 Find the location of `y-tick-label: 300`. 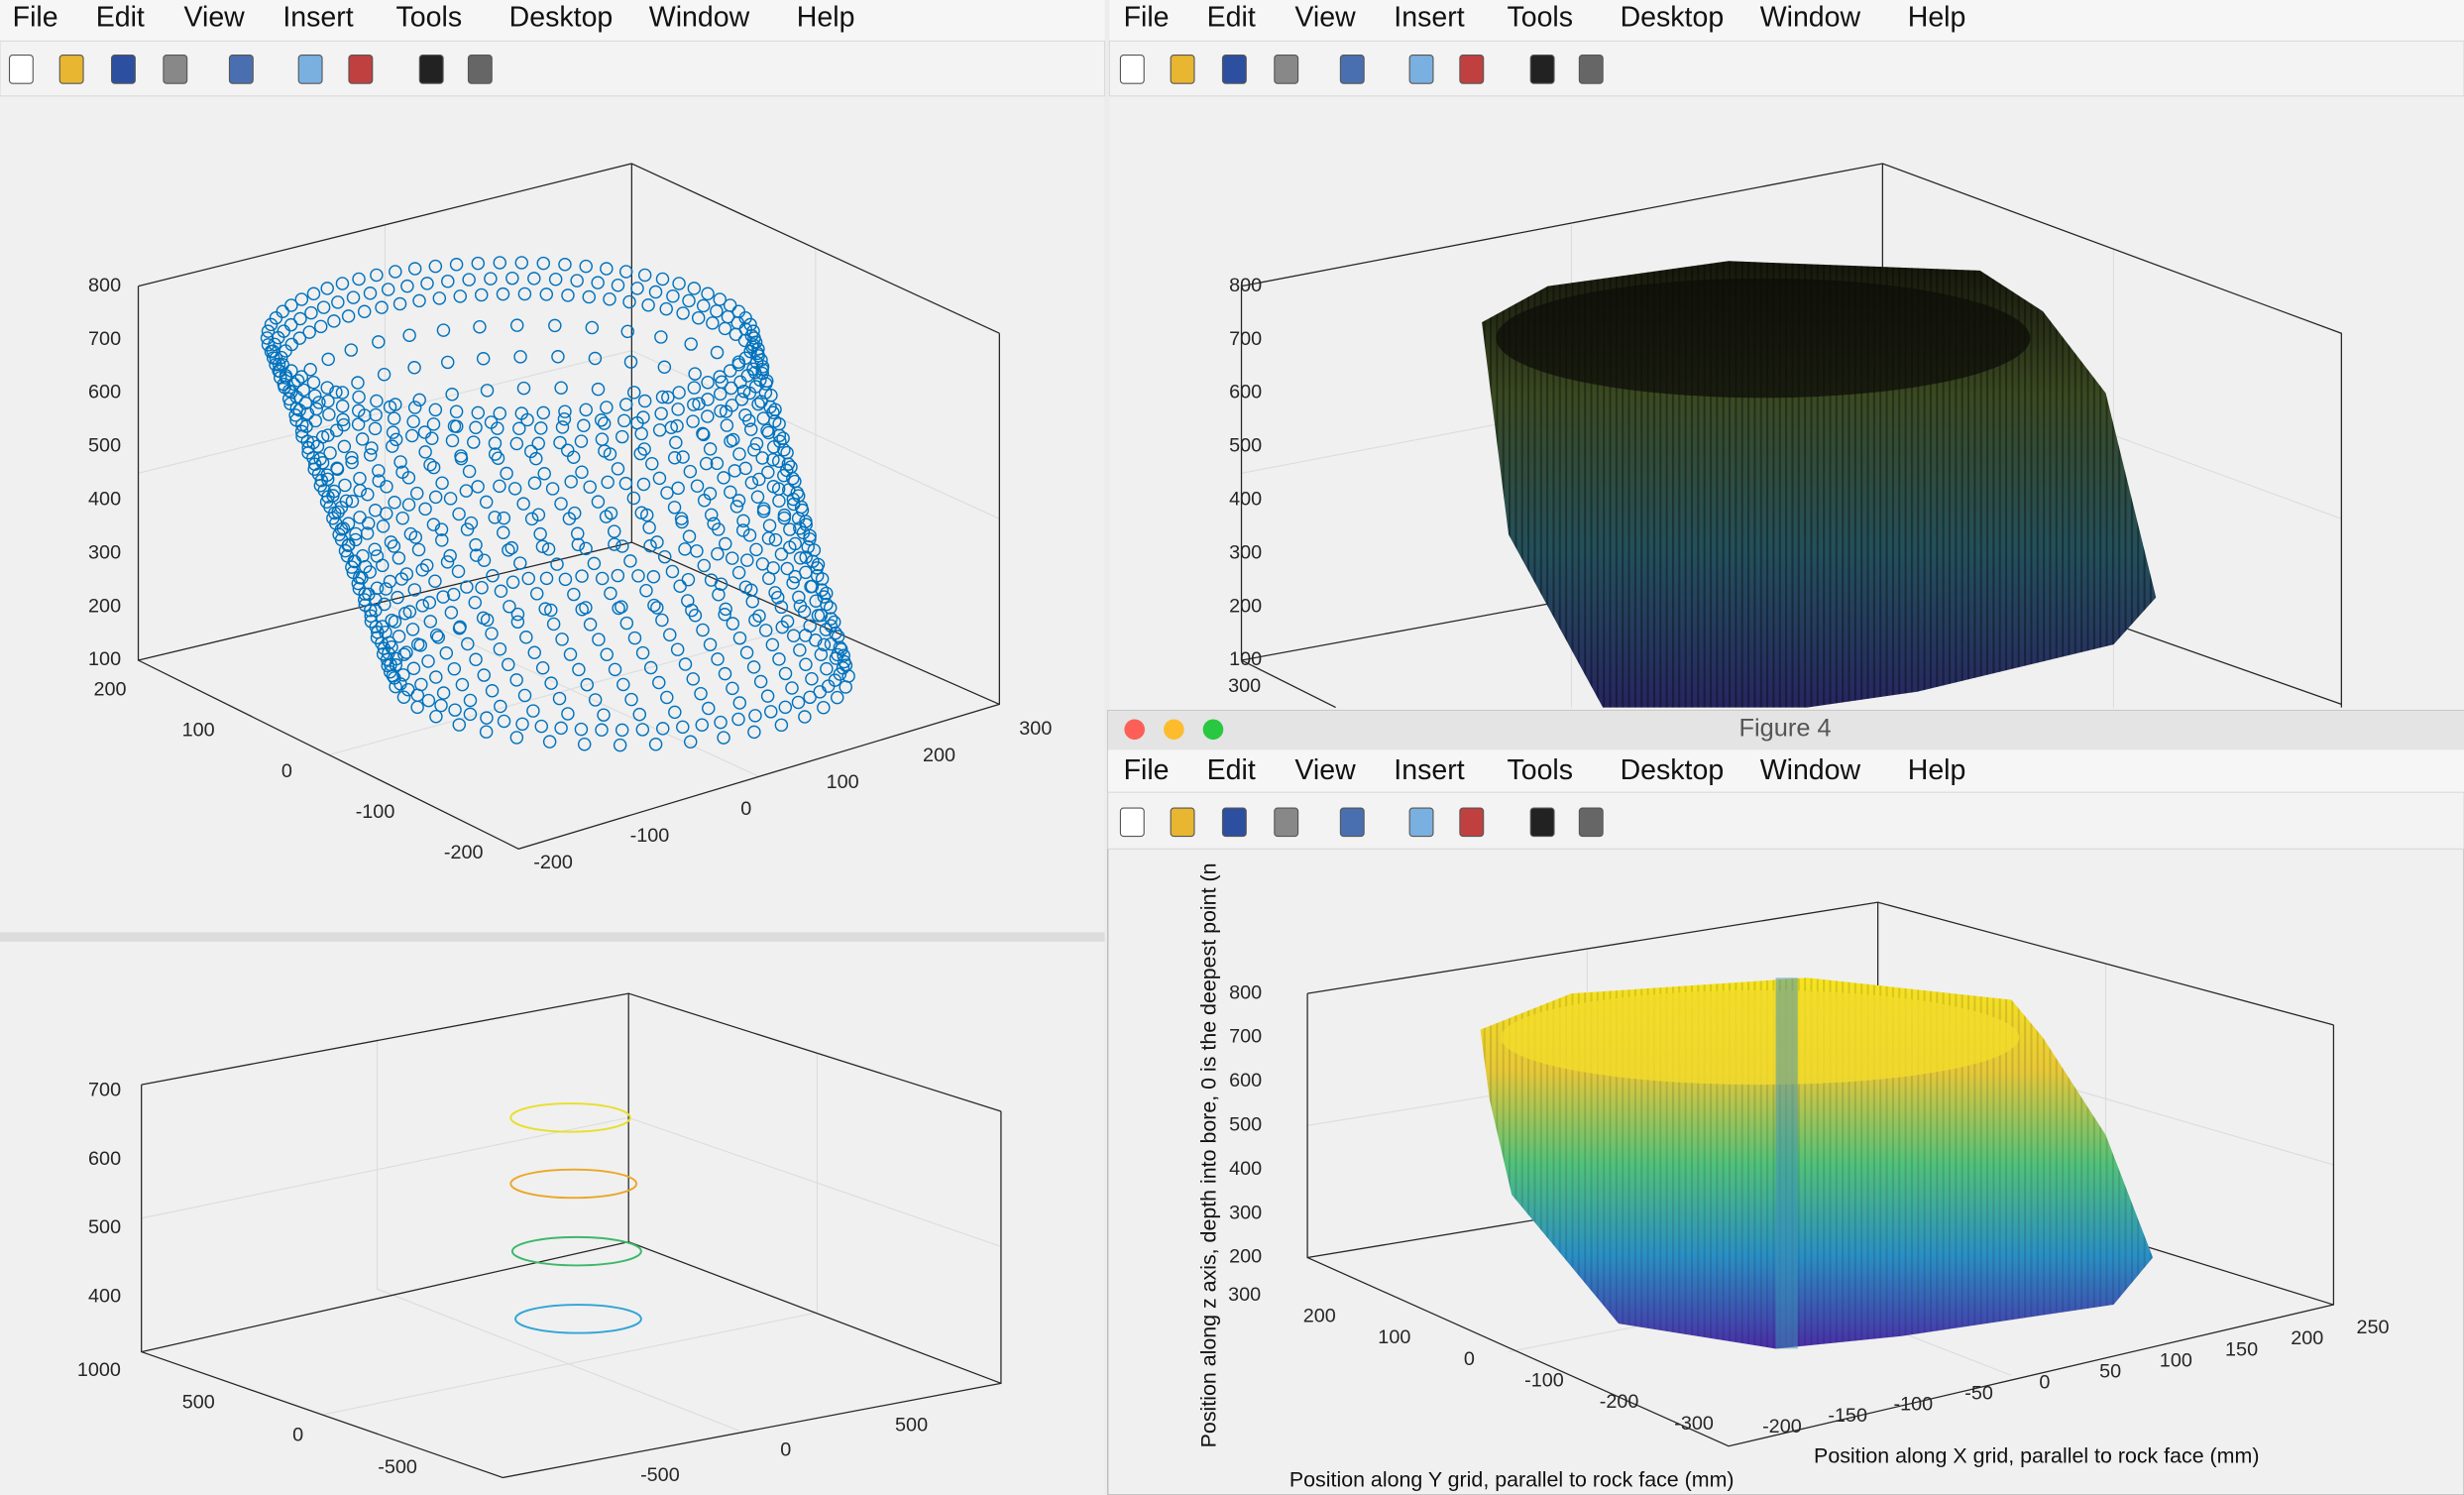

y-tick-label: 300 is located at coordinates (1244, 1295).